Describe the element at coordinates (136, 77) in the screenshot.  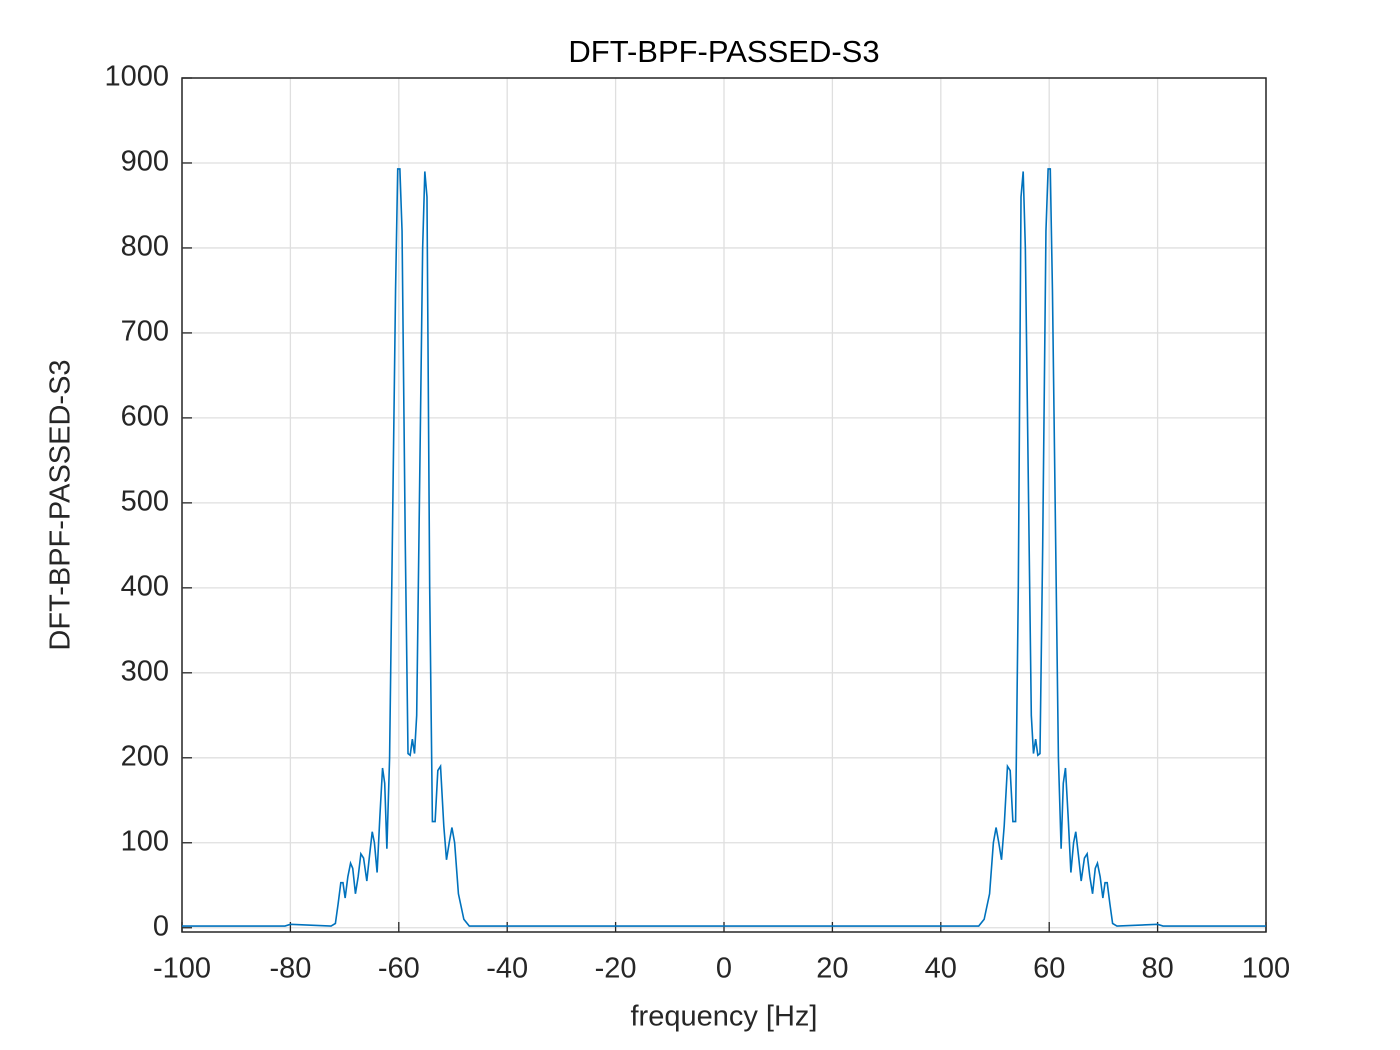
I see `y-tick-label: 1000` at that location.